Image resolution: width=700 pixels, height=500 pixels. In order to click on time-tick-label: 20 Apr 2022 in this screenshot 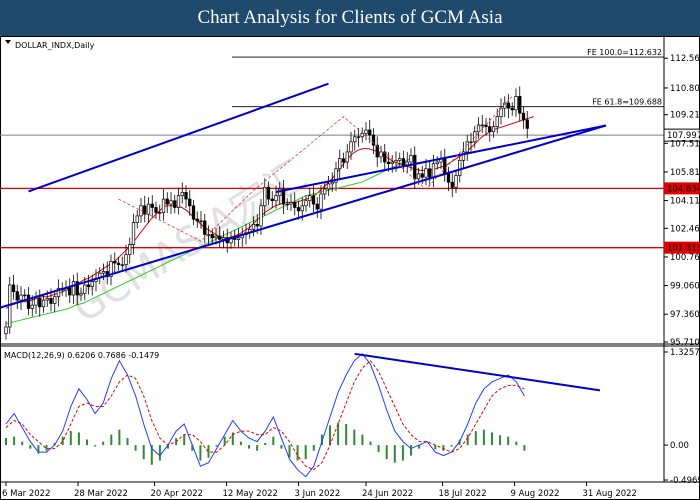, I will do `click(177, 494)`.